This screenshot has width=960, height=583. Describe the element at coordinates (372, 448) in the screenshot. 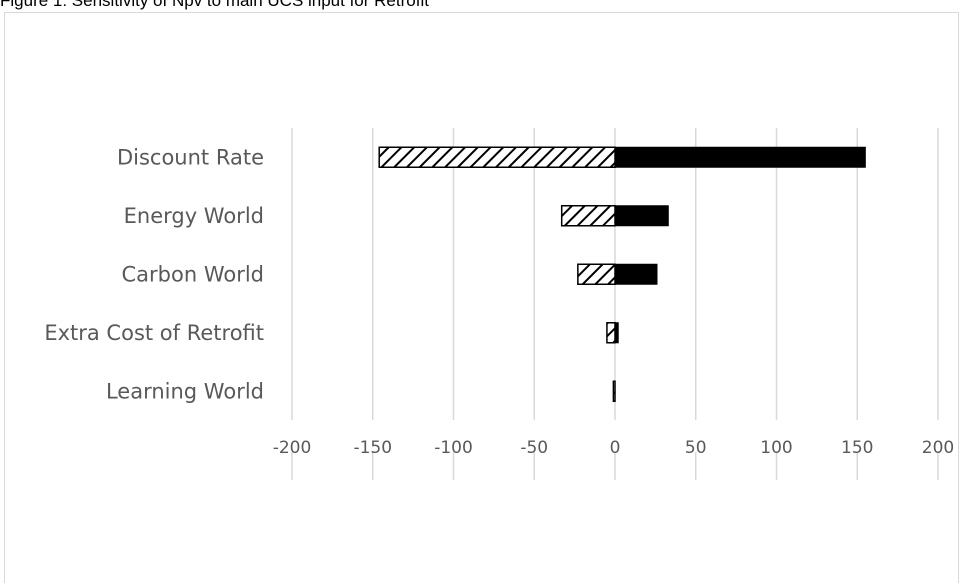

I see `x-tick-label: -150` at that location.